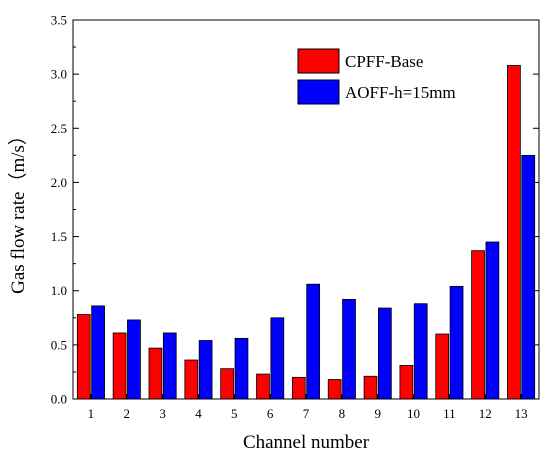 Image resolution: width=550 pixels, height=459 pixels. What do you see at coordinates (59, 236) in the screenshot?
I see `y-tick-label: 1.5` at bounding box center [59, 236].